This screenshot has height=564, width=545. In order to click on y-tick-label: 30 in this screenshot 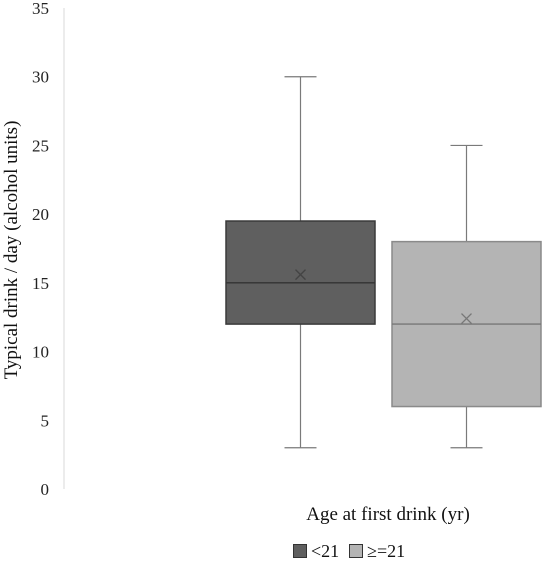, I will do `click(40, 77)`.